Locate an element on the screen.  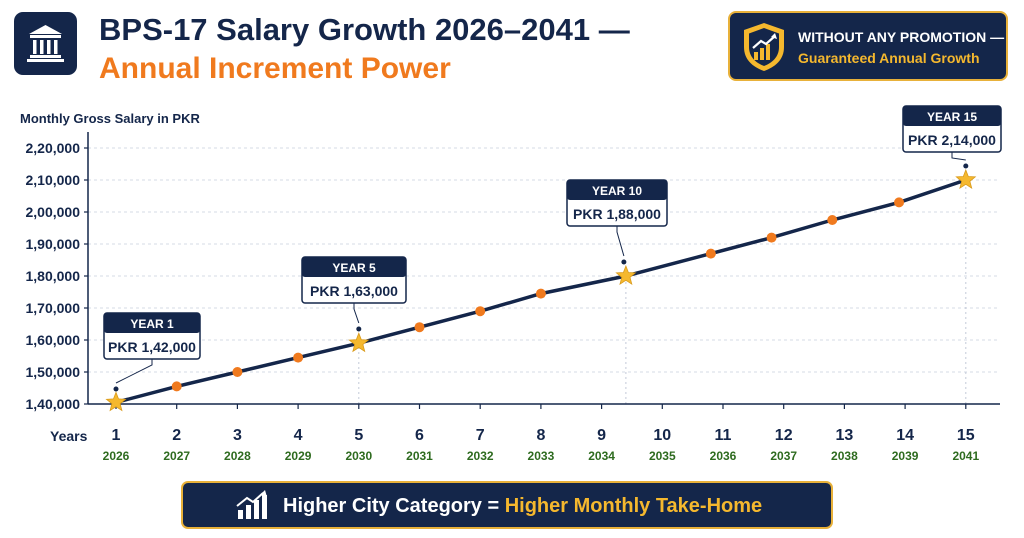
callout-title: YEAR 5 is located at coordinates (354, 268).